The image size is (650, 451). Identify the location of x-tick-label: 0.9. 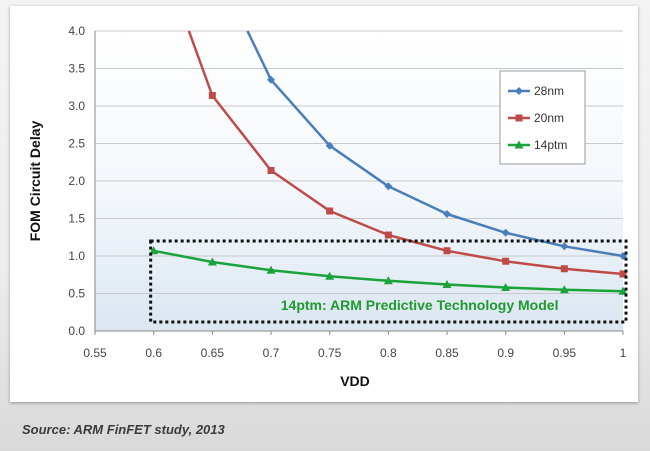
(505, 353).